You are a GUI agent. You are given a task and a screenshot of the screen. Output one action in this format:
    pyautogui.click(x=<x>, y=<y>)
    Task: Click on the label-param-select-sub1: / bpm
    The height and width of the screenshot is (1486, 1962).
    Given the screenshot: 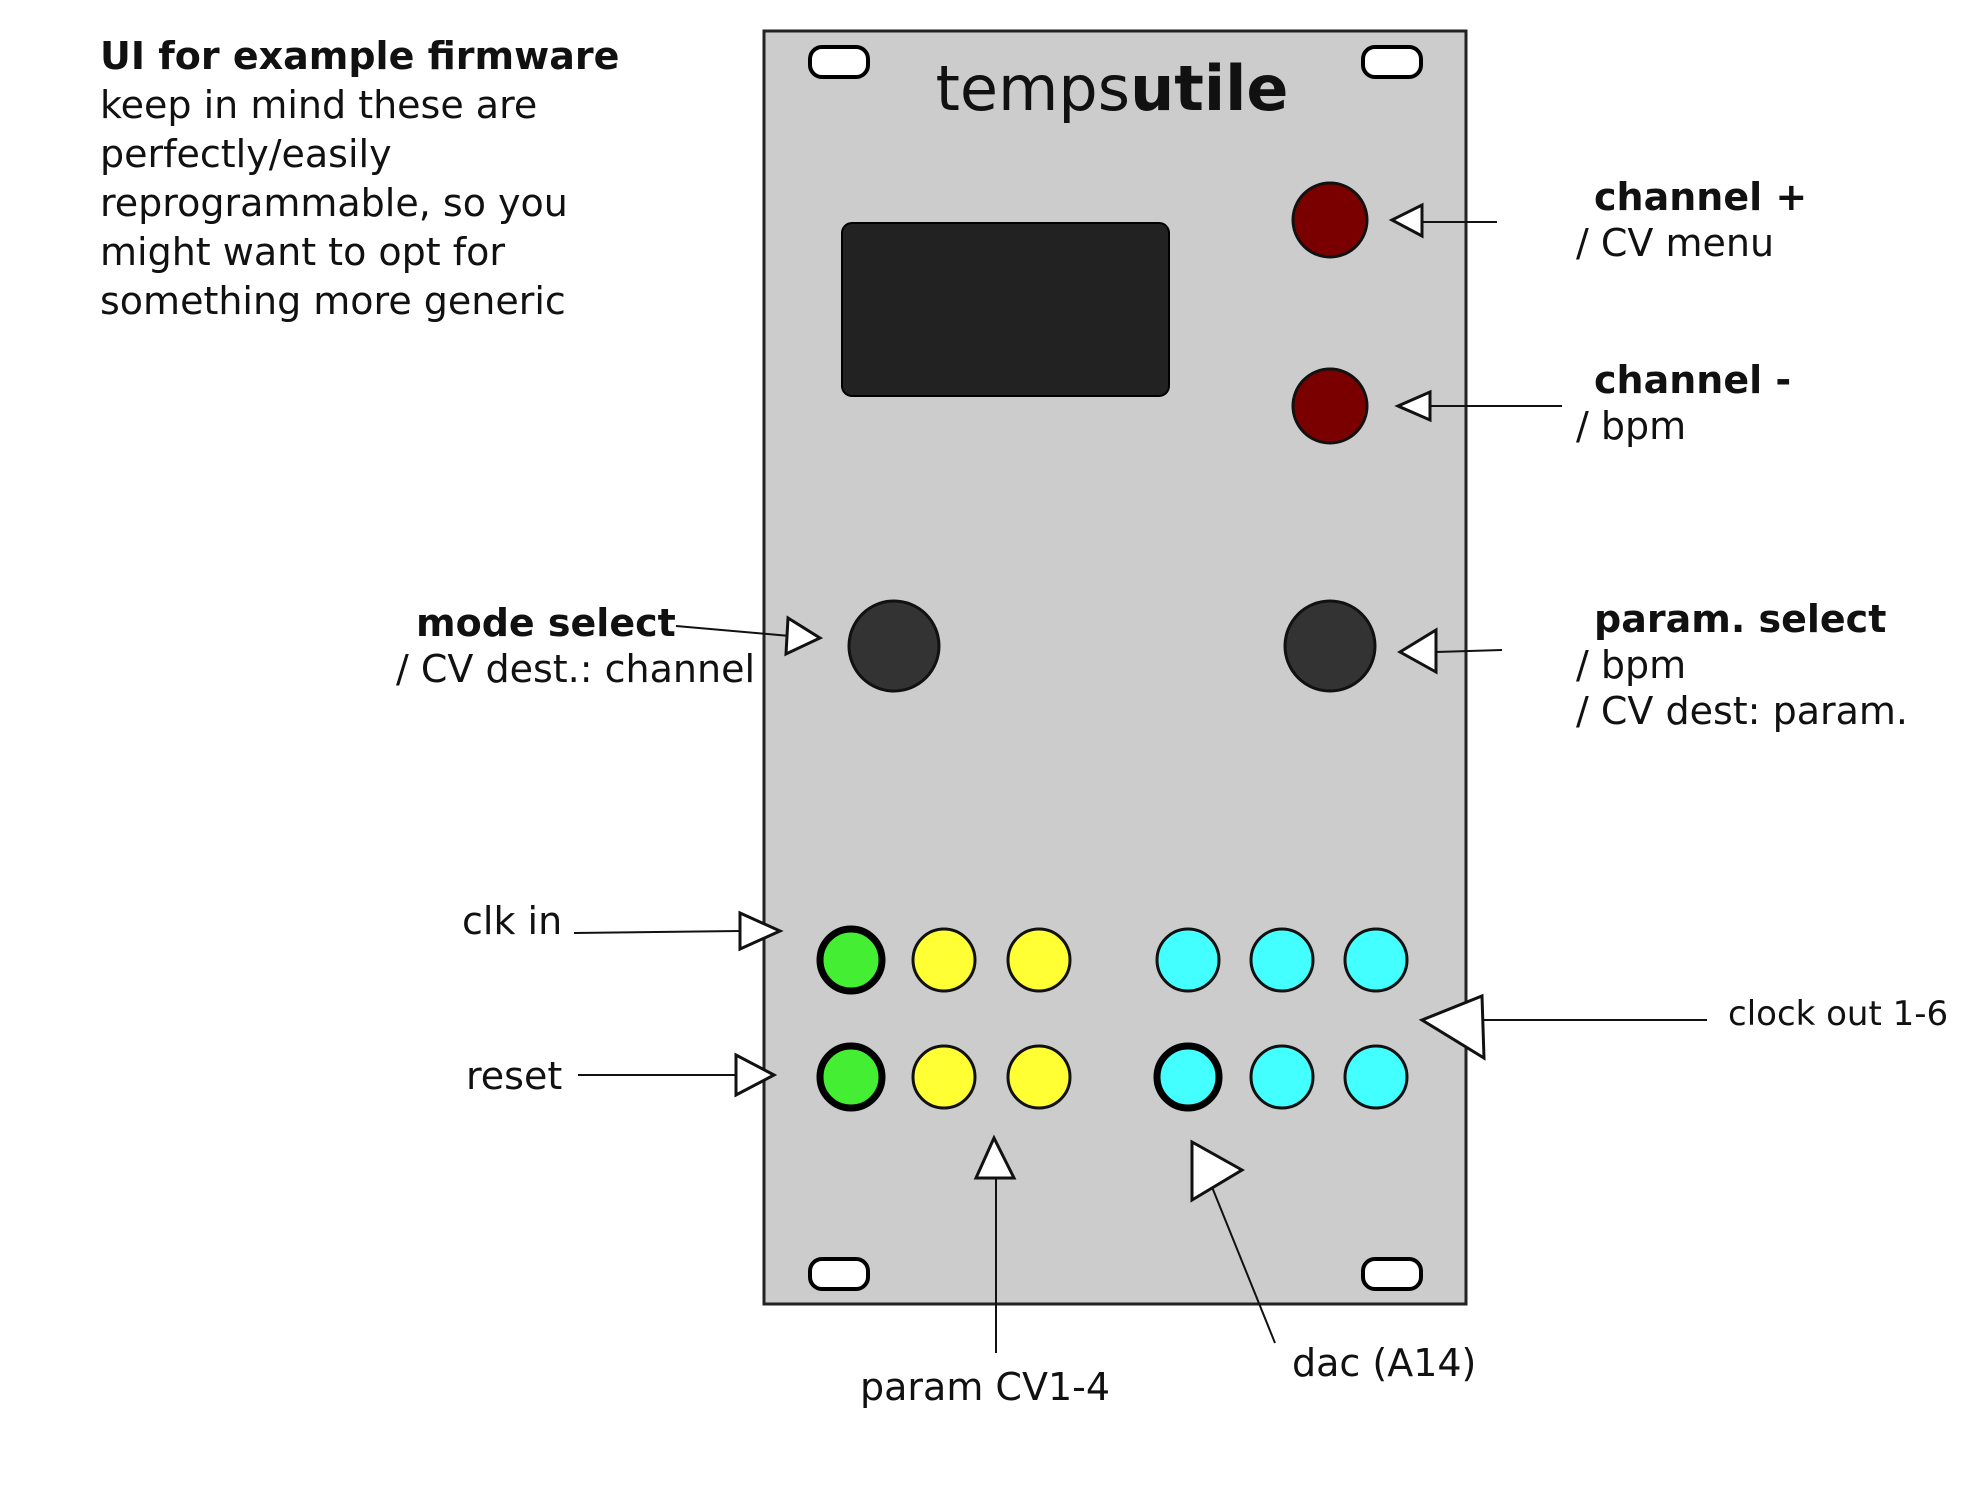 What is the action you would take?
    pyautogui.click(x=1631, y=665)
    